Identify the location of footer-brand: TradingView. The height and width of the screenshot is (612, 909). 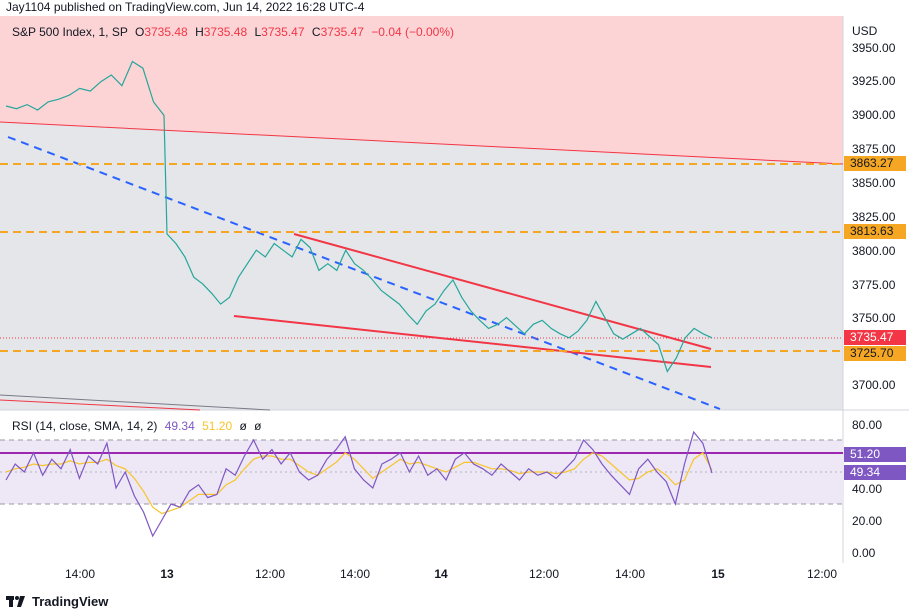
(70, 601).